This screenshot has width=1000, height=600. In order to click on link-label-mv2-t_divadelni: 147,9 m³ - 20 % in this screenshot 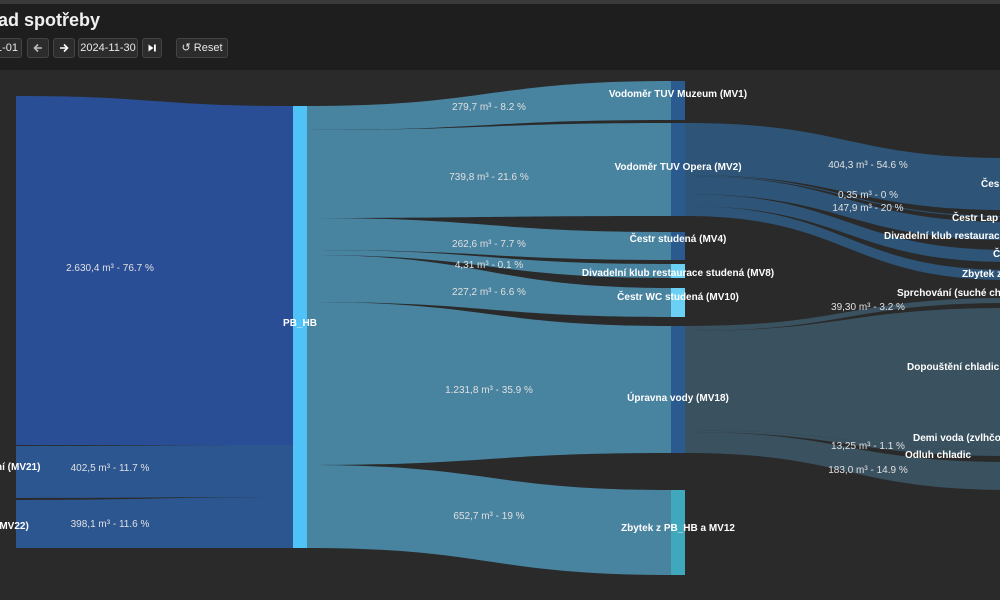, I will do `click(867, 208)`.